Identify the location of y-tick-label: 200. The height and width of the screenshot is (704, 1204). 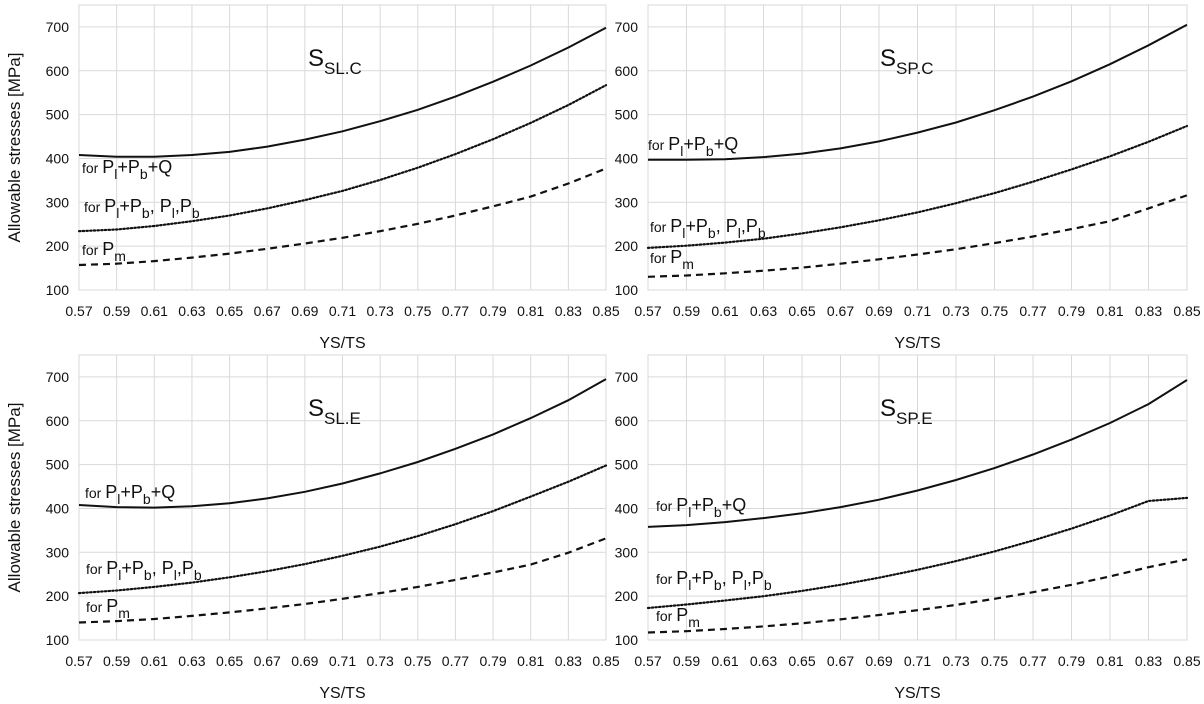
(58, 596).